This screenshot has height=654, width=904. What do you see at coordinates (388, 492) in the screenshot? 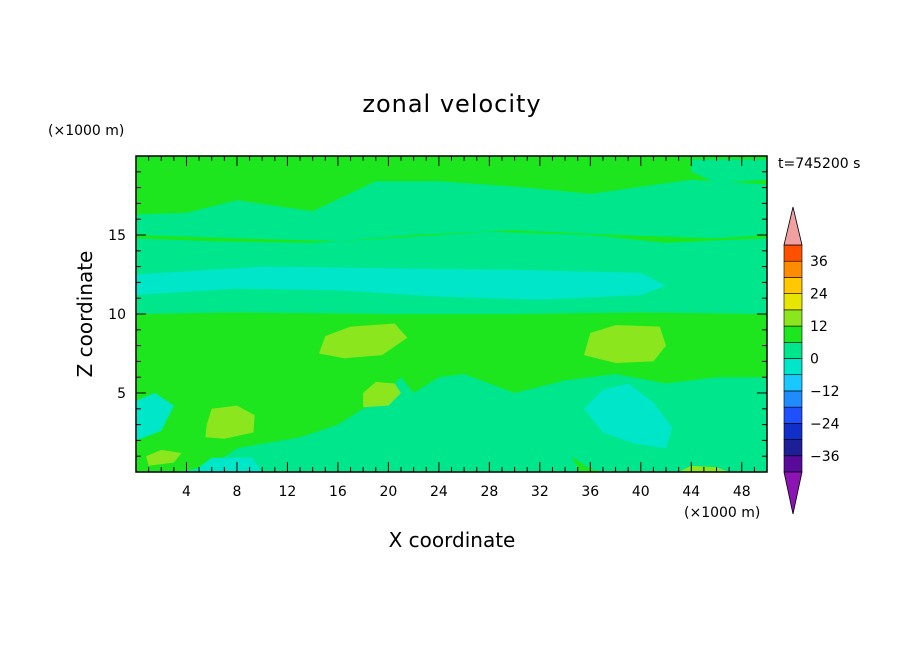
I see `x-tick-label: 20` at bounding box center [388, 492].